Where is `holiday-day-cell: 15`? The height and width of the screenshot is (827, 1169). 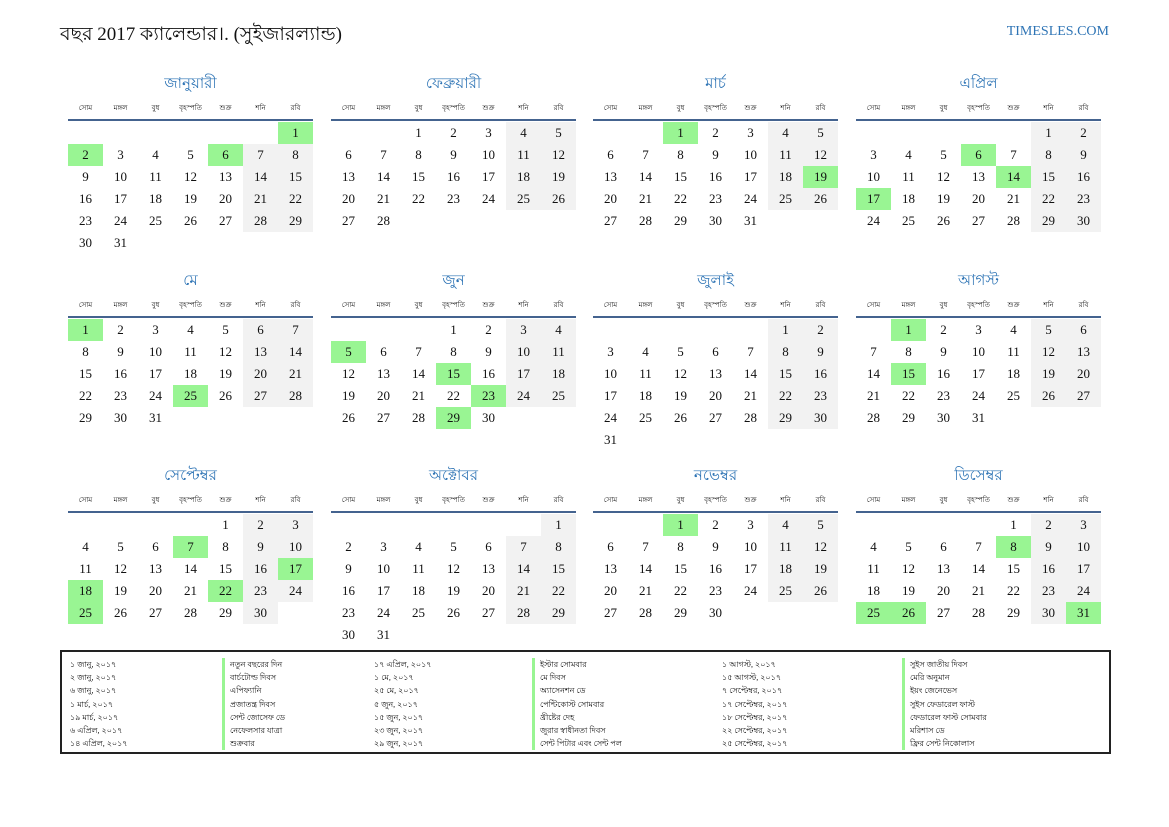
holiday-day-cell: 15 is located at coordinates (453, 374).